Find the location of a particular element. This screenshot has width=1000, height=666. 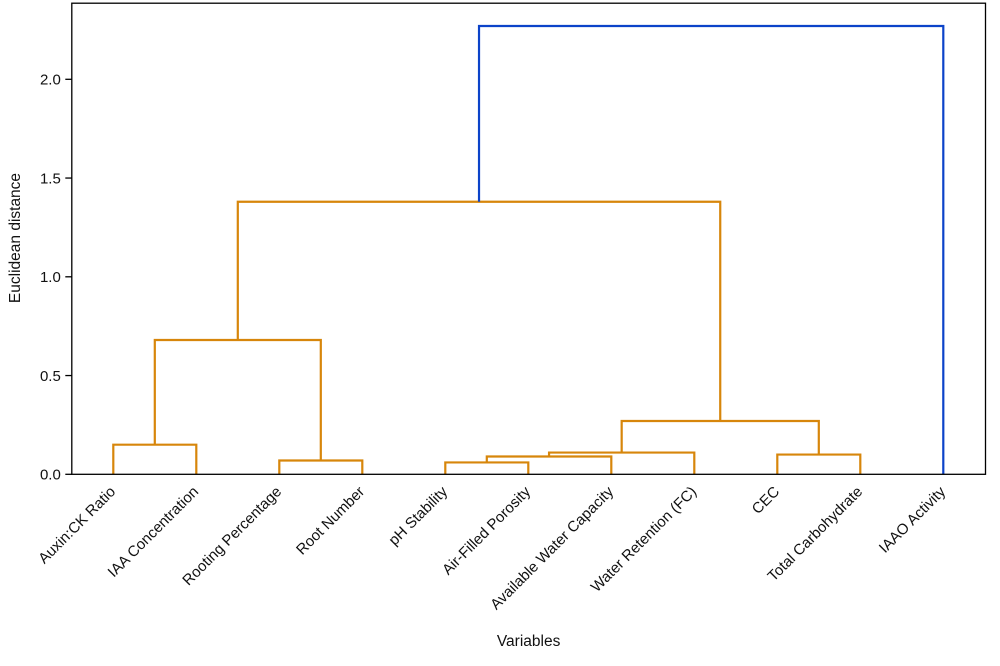

x-tick-label: IAA Concentration is located at coordinates (154, 532).